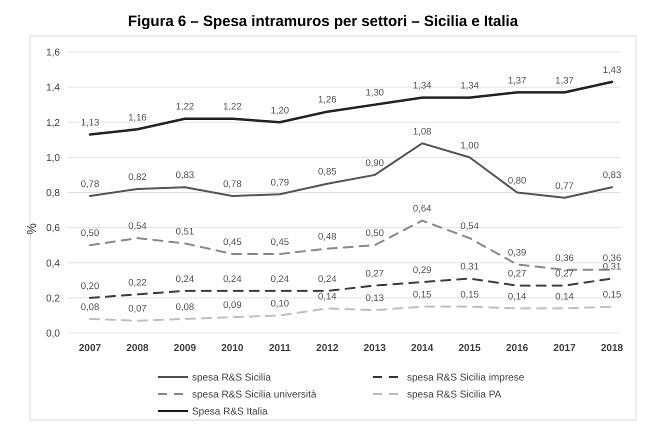  Describe the element at coordinates (230, 412) in the screenshot. I see `legend-label: Spesa R&S Italia` at that location.